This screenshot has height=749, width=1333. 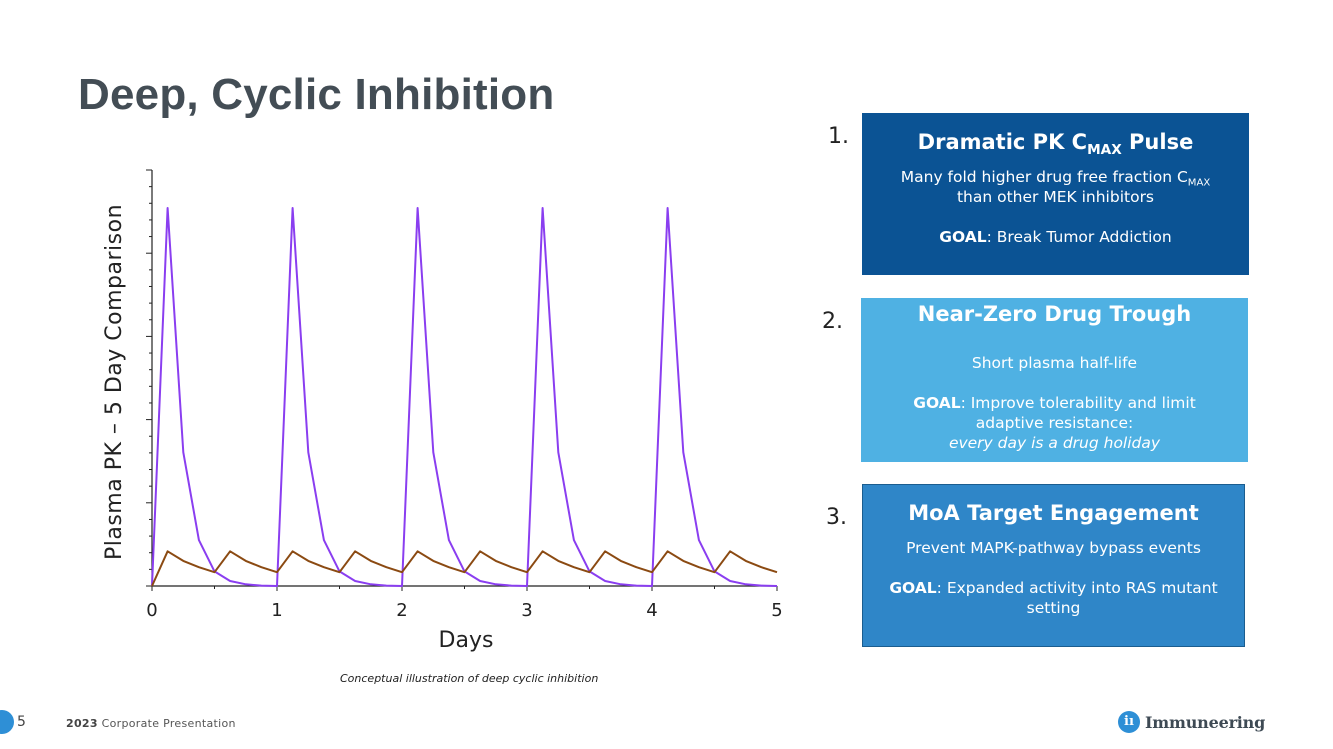 What do you see at coordinates (1129, 722) in the screenshot?
I see `logo-mark-icon: iı` at bounding box center [1129, 722].